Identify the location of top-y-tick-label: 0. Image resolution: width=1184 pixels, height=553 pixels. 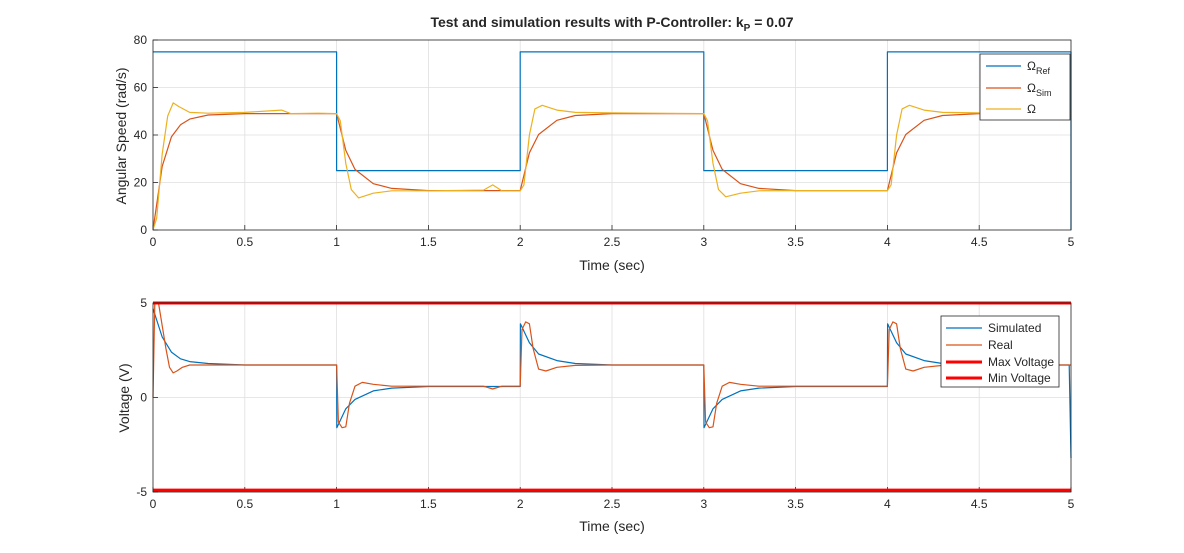
(143, 230).